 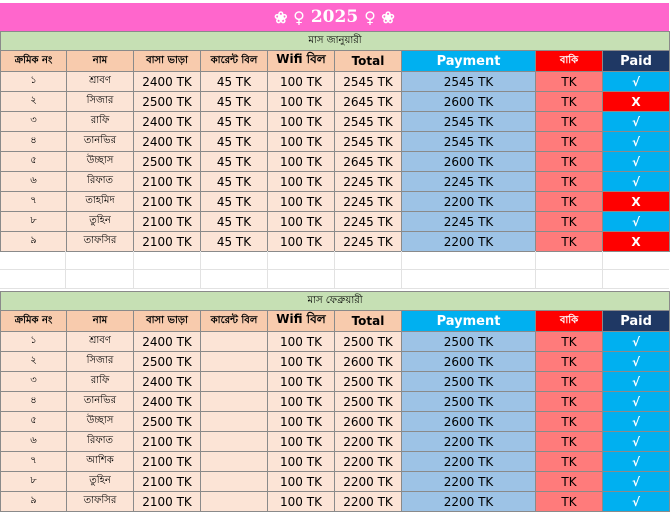 What do you see at coordinates (33, 321) in the screenshot?
I see `serial-header: ক্রমিক নং` at bounding box center [33, 321].